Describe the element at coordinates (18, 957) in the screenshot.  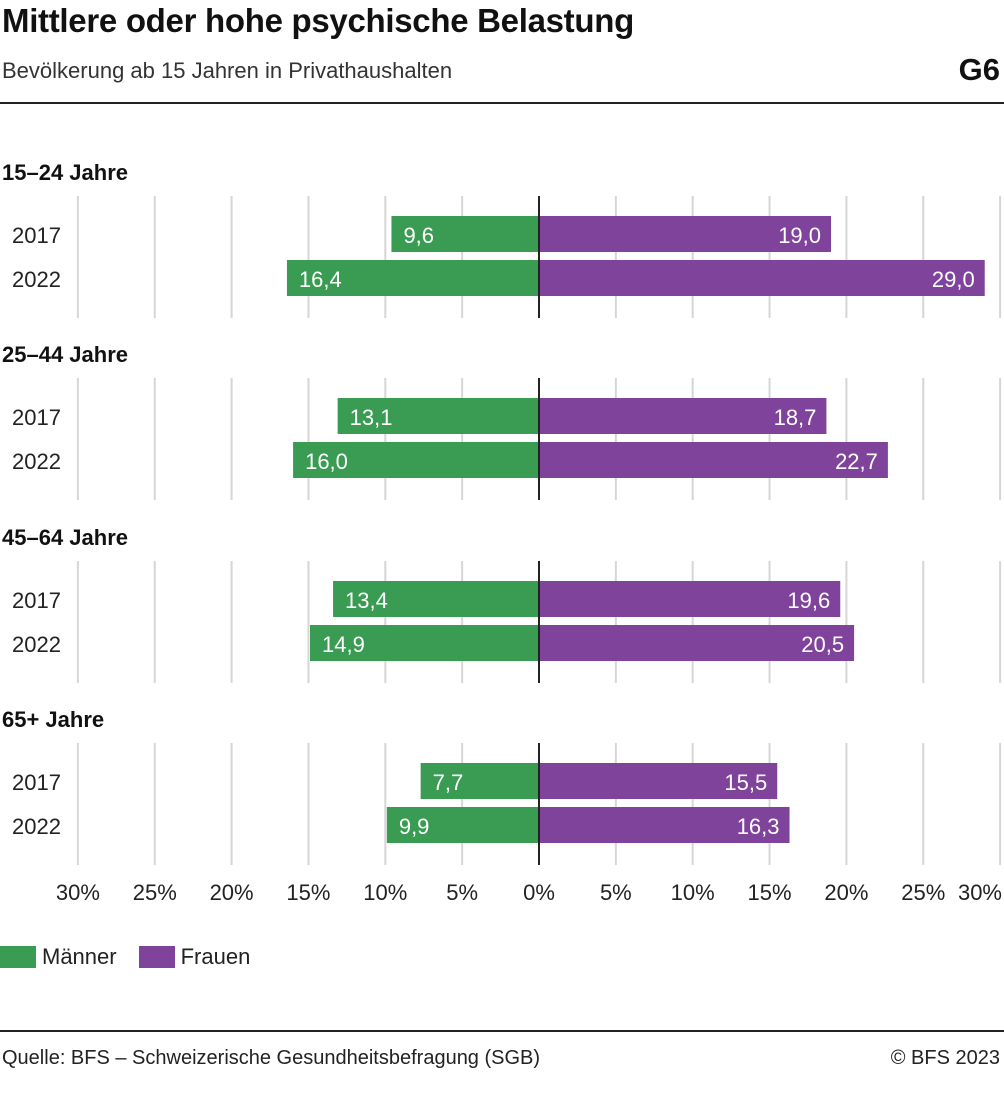
I see `legend-swatch-men` at that location.